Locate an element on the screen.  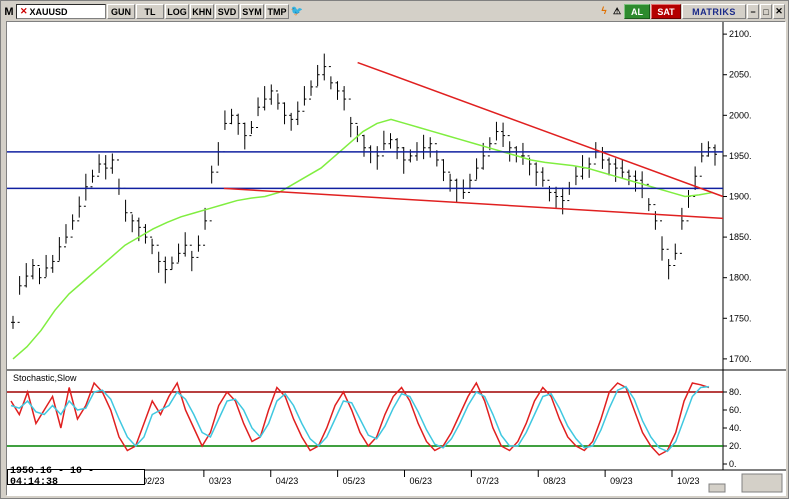
twitter-icon: 🐦 is located at coordinates (297, 11).